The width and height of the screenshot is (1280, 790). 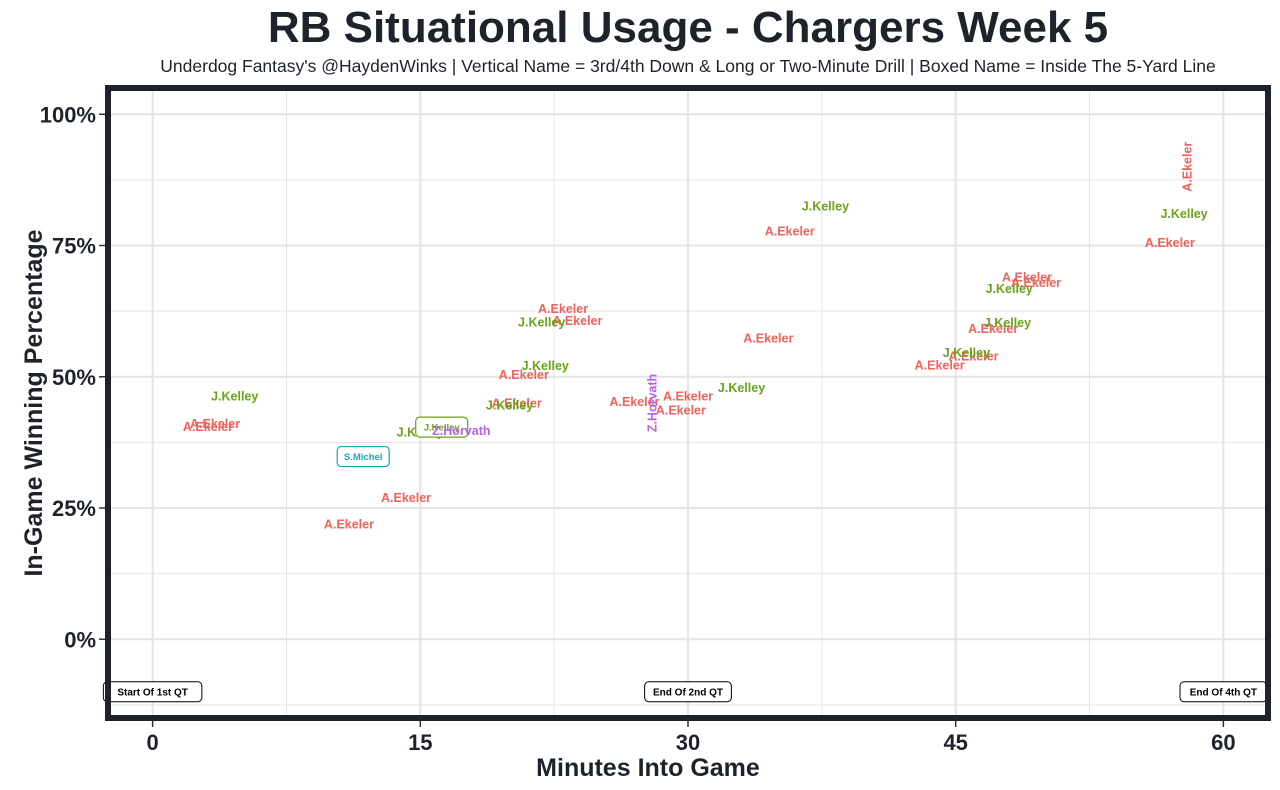 I want to click on x-tick-label: 0, so click(x=152, y=742).